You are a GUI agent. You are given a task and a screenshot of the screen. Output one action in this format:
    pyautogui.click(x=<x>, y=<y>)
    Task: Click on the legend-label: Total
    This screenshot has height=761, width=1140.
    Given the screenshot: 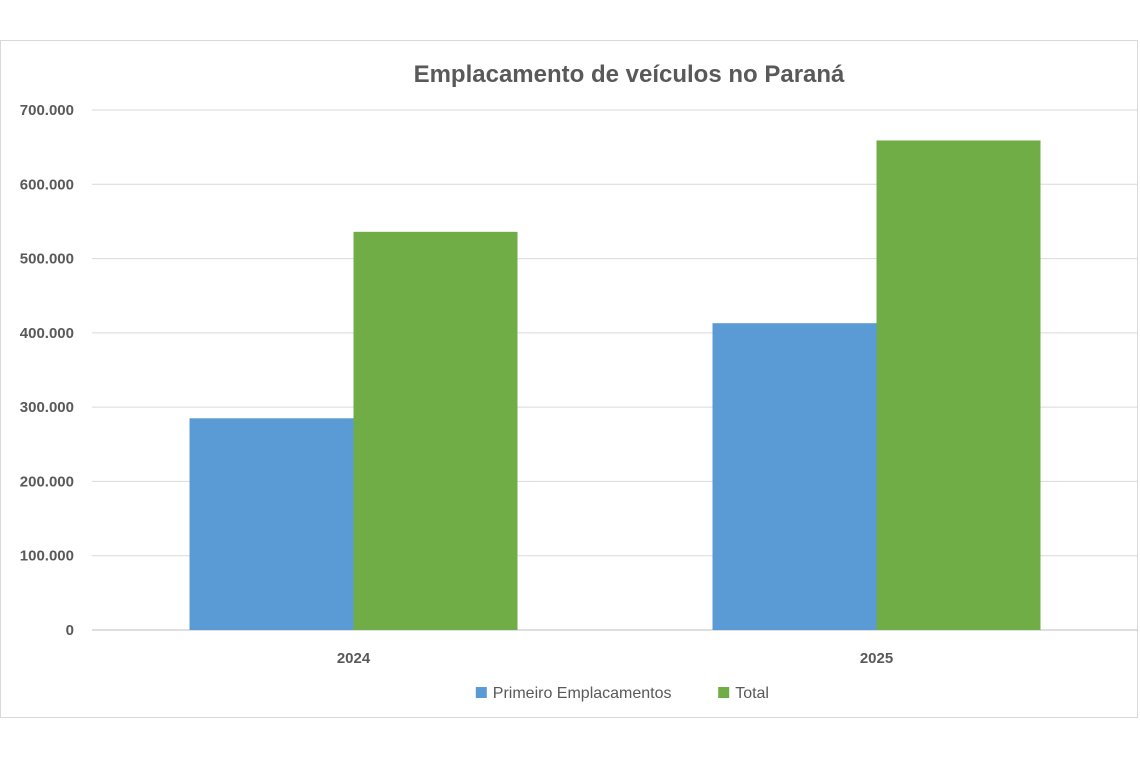 What is the action you would take?
    pyautogui.click(x=752, y=693)
    